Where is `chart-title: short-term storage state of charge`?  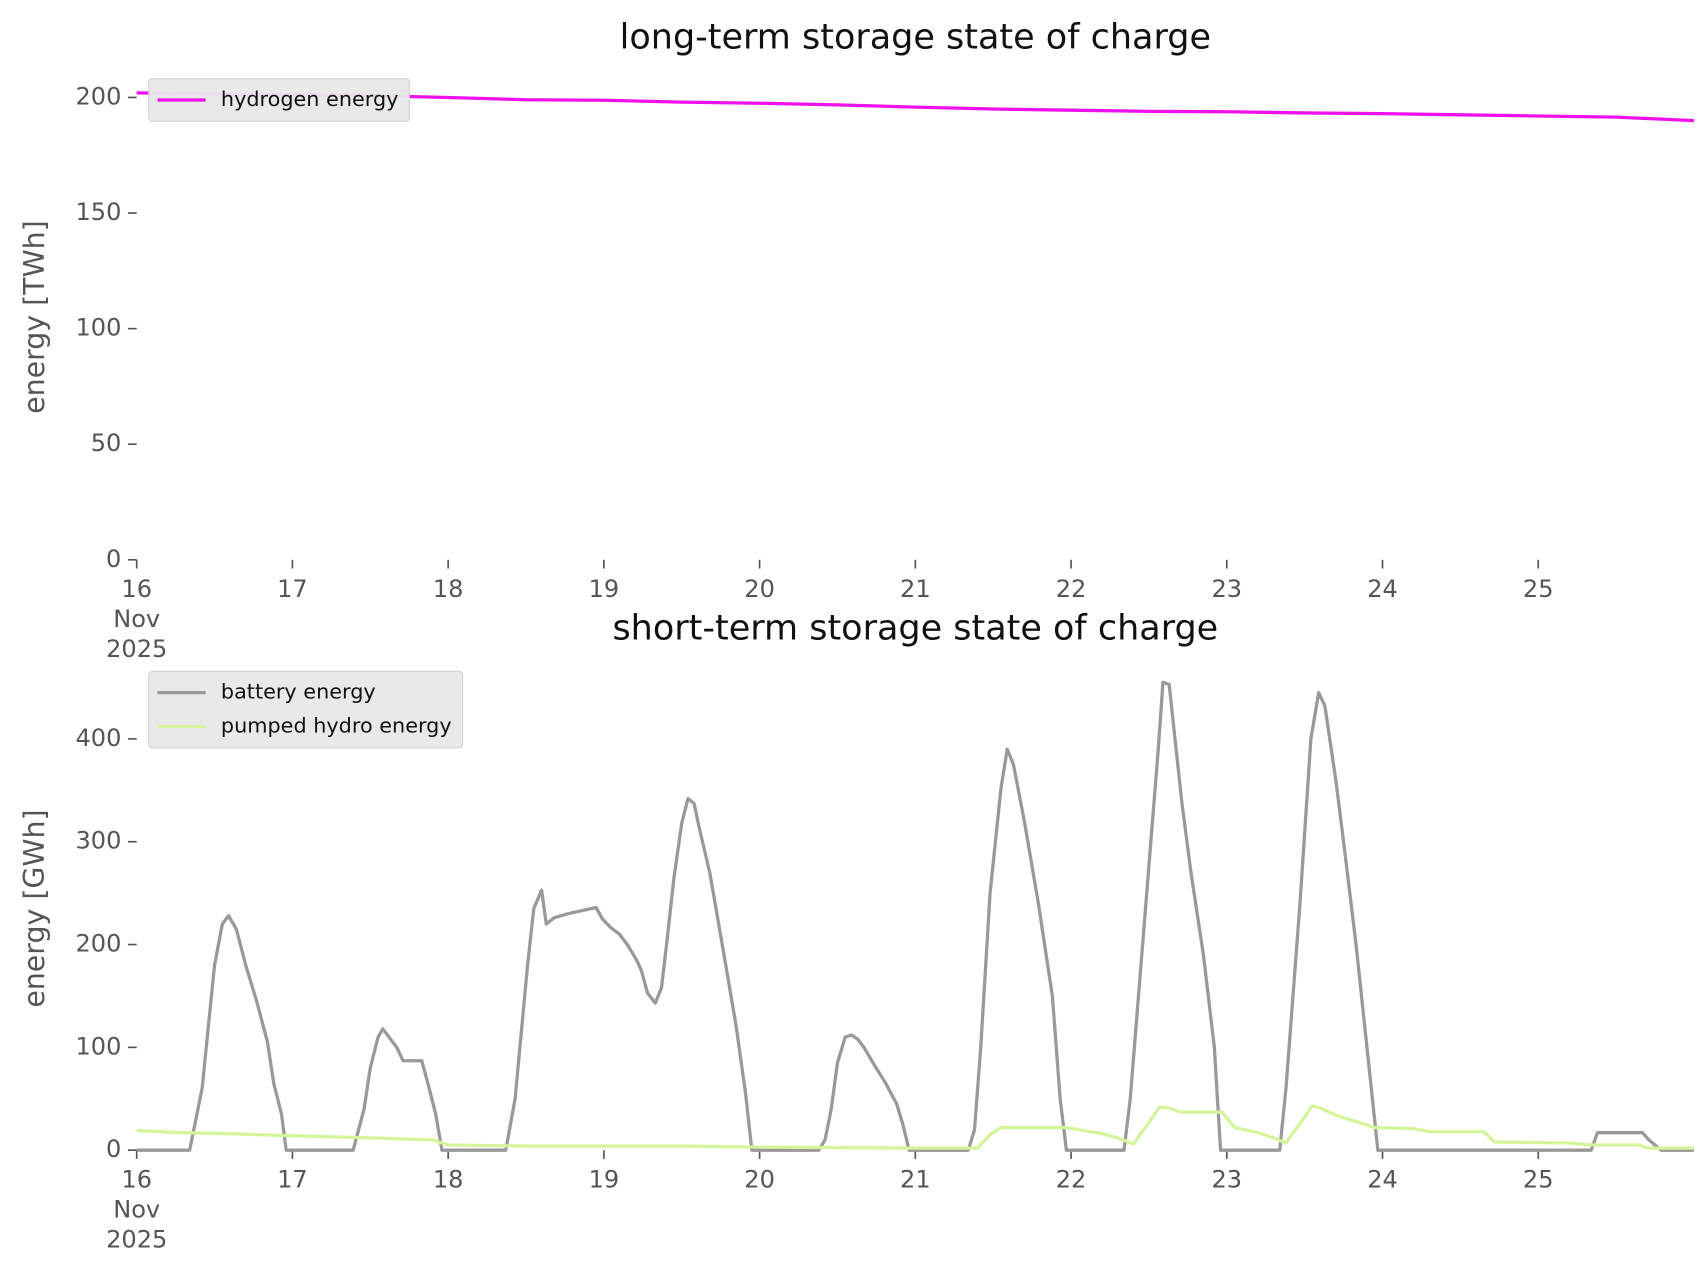
chart-title: short-term storage state of charge is located at coordinates (915, 629).